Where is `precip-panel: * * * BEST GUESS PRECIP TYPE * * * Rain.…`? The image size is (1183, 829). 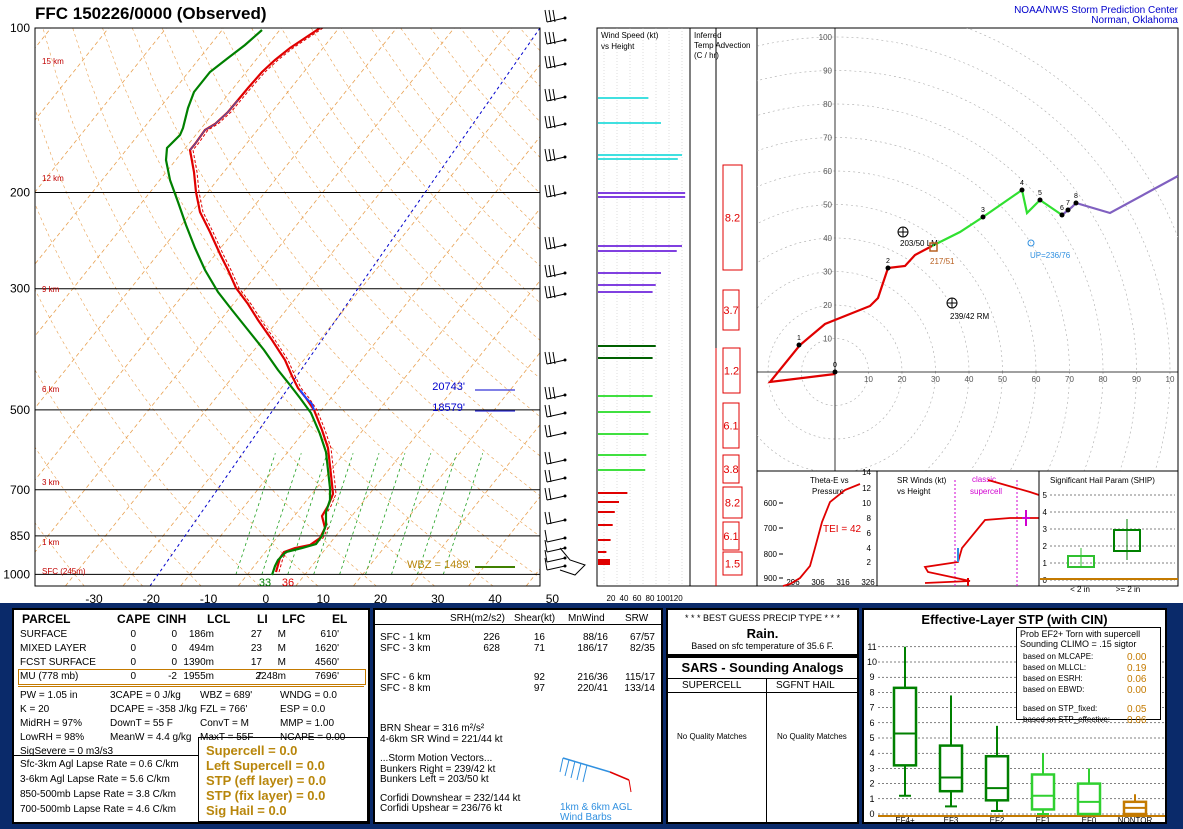
precip-panel: * * * BEST GUESS PRECIP TYPE * * * Rain.… is located at coordinates (762, 632).